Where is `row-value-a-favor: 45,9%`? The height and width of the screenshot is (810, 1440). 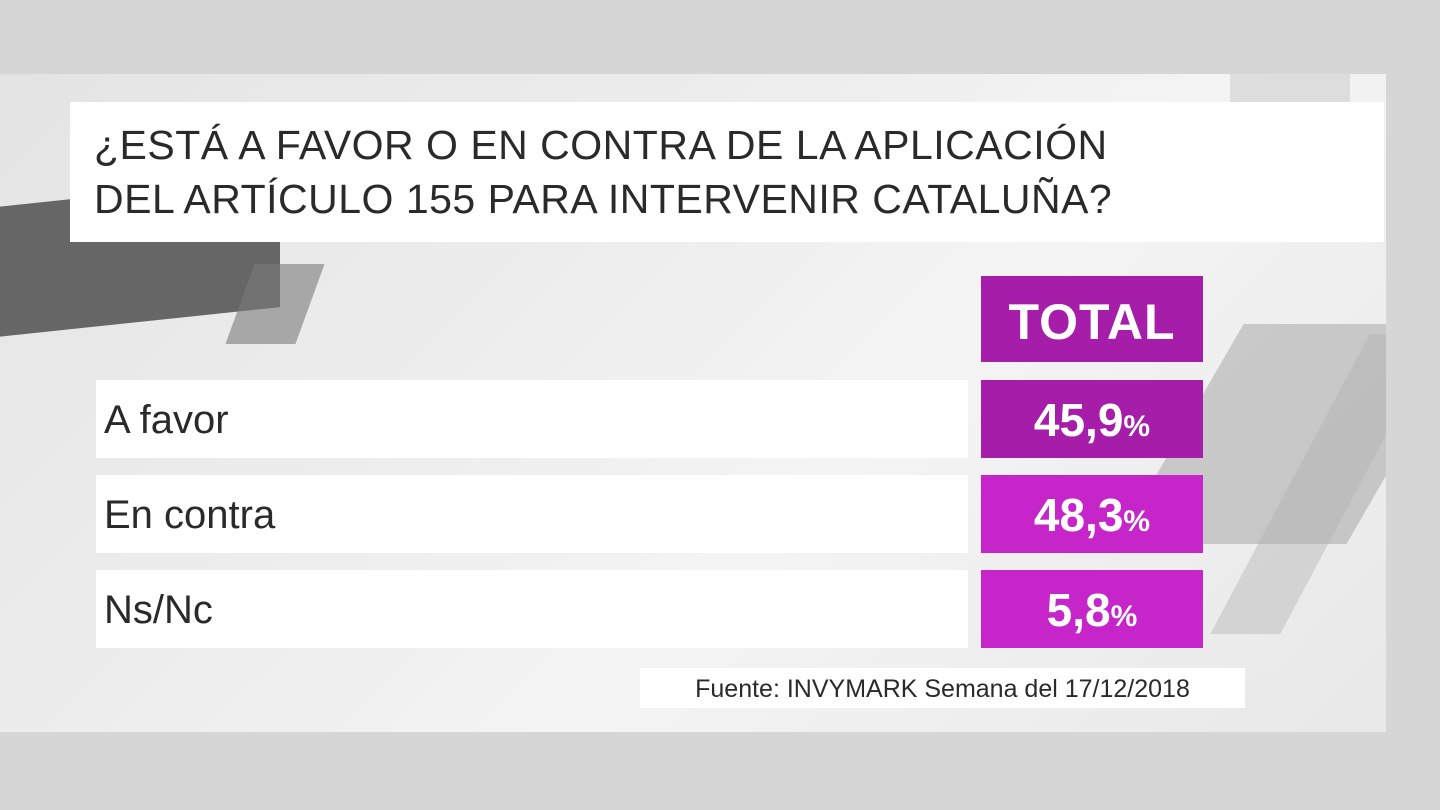
row-value-a-favor: 45,9% is located at coordinates (1092, 419).